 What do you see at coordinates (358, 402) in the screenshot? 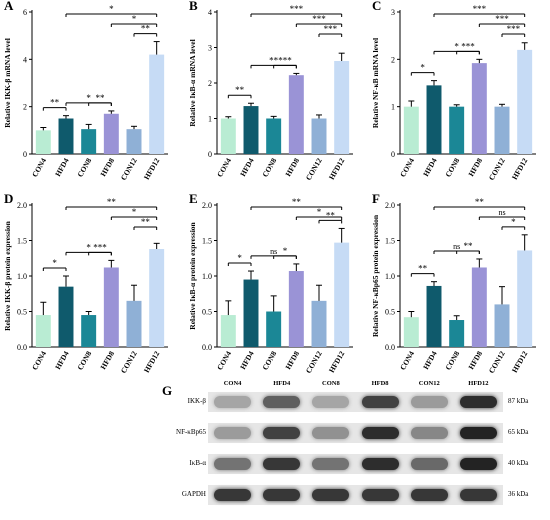
I see `blot-row-0: IKK-β 87 kDa` at bounding box center [358, 402].